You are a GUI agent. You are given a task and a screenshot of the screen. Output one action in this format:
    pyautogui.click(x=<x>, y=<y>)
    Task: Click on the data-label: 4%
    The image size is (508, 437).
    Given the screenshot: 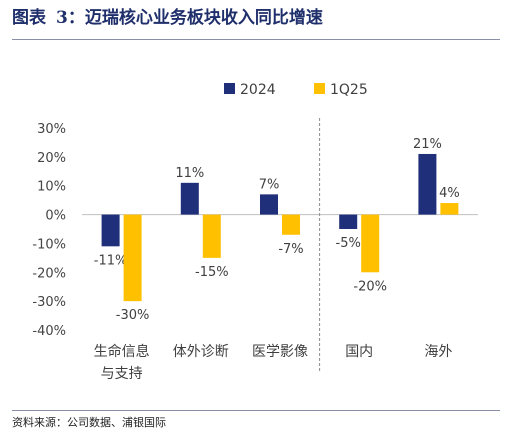 What is the action you would take?
    pyautogui.click(x=449, y=193)
    